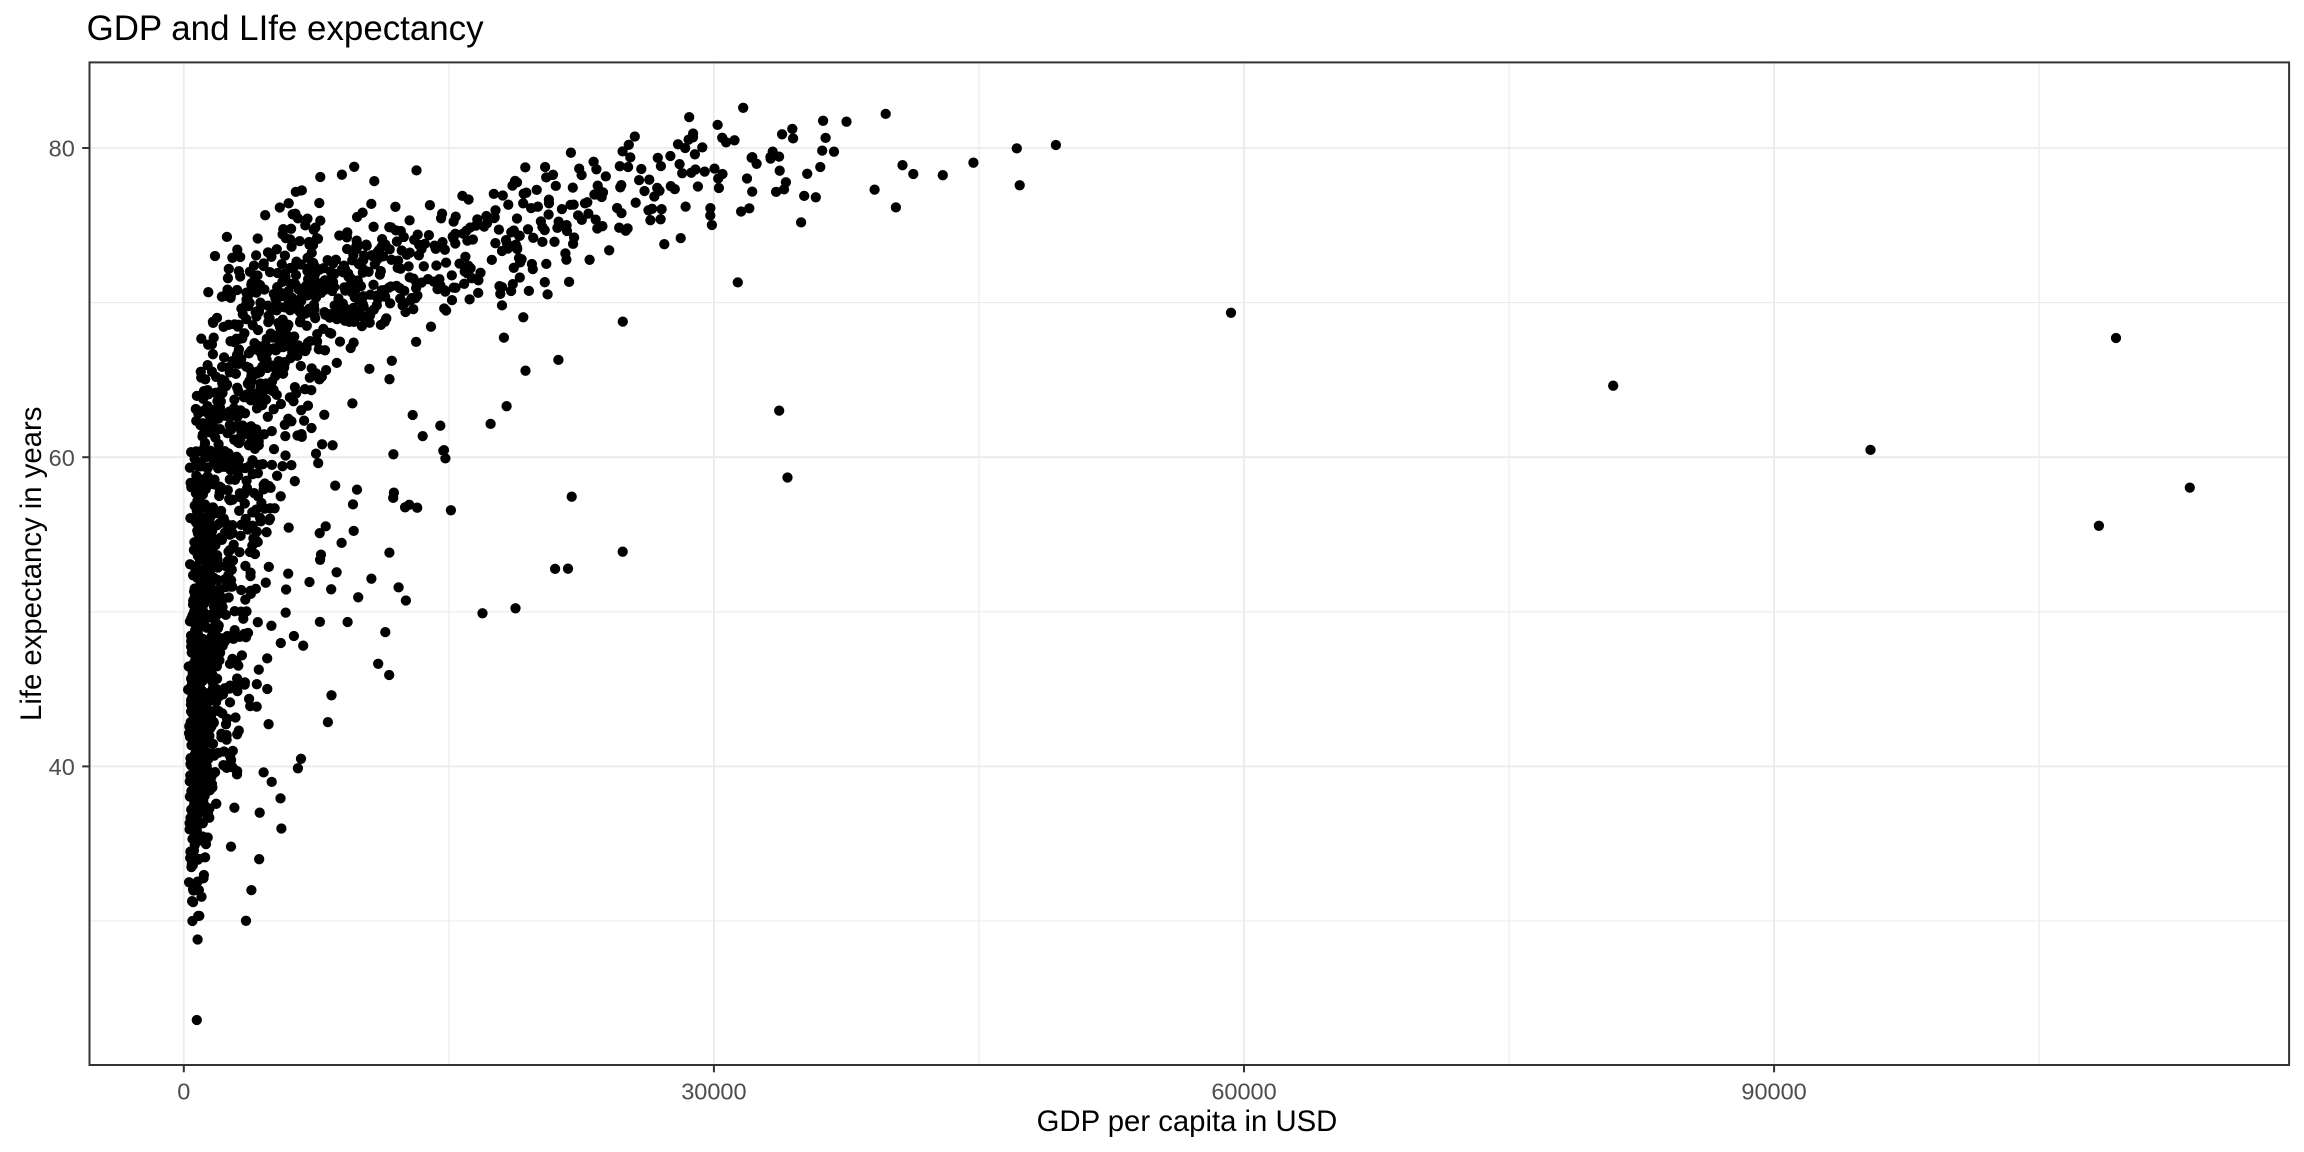  What do you see at coordinates (62, 767) in the screenshot?
I see `svg-text: 40` at bounding box center [62, 767].